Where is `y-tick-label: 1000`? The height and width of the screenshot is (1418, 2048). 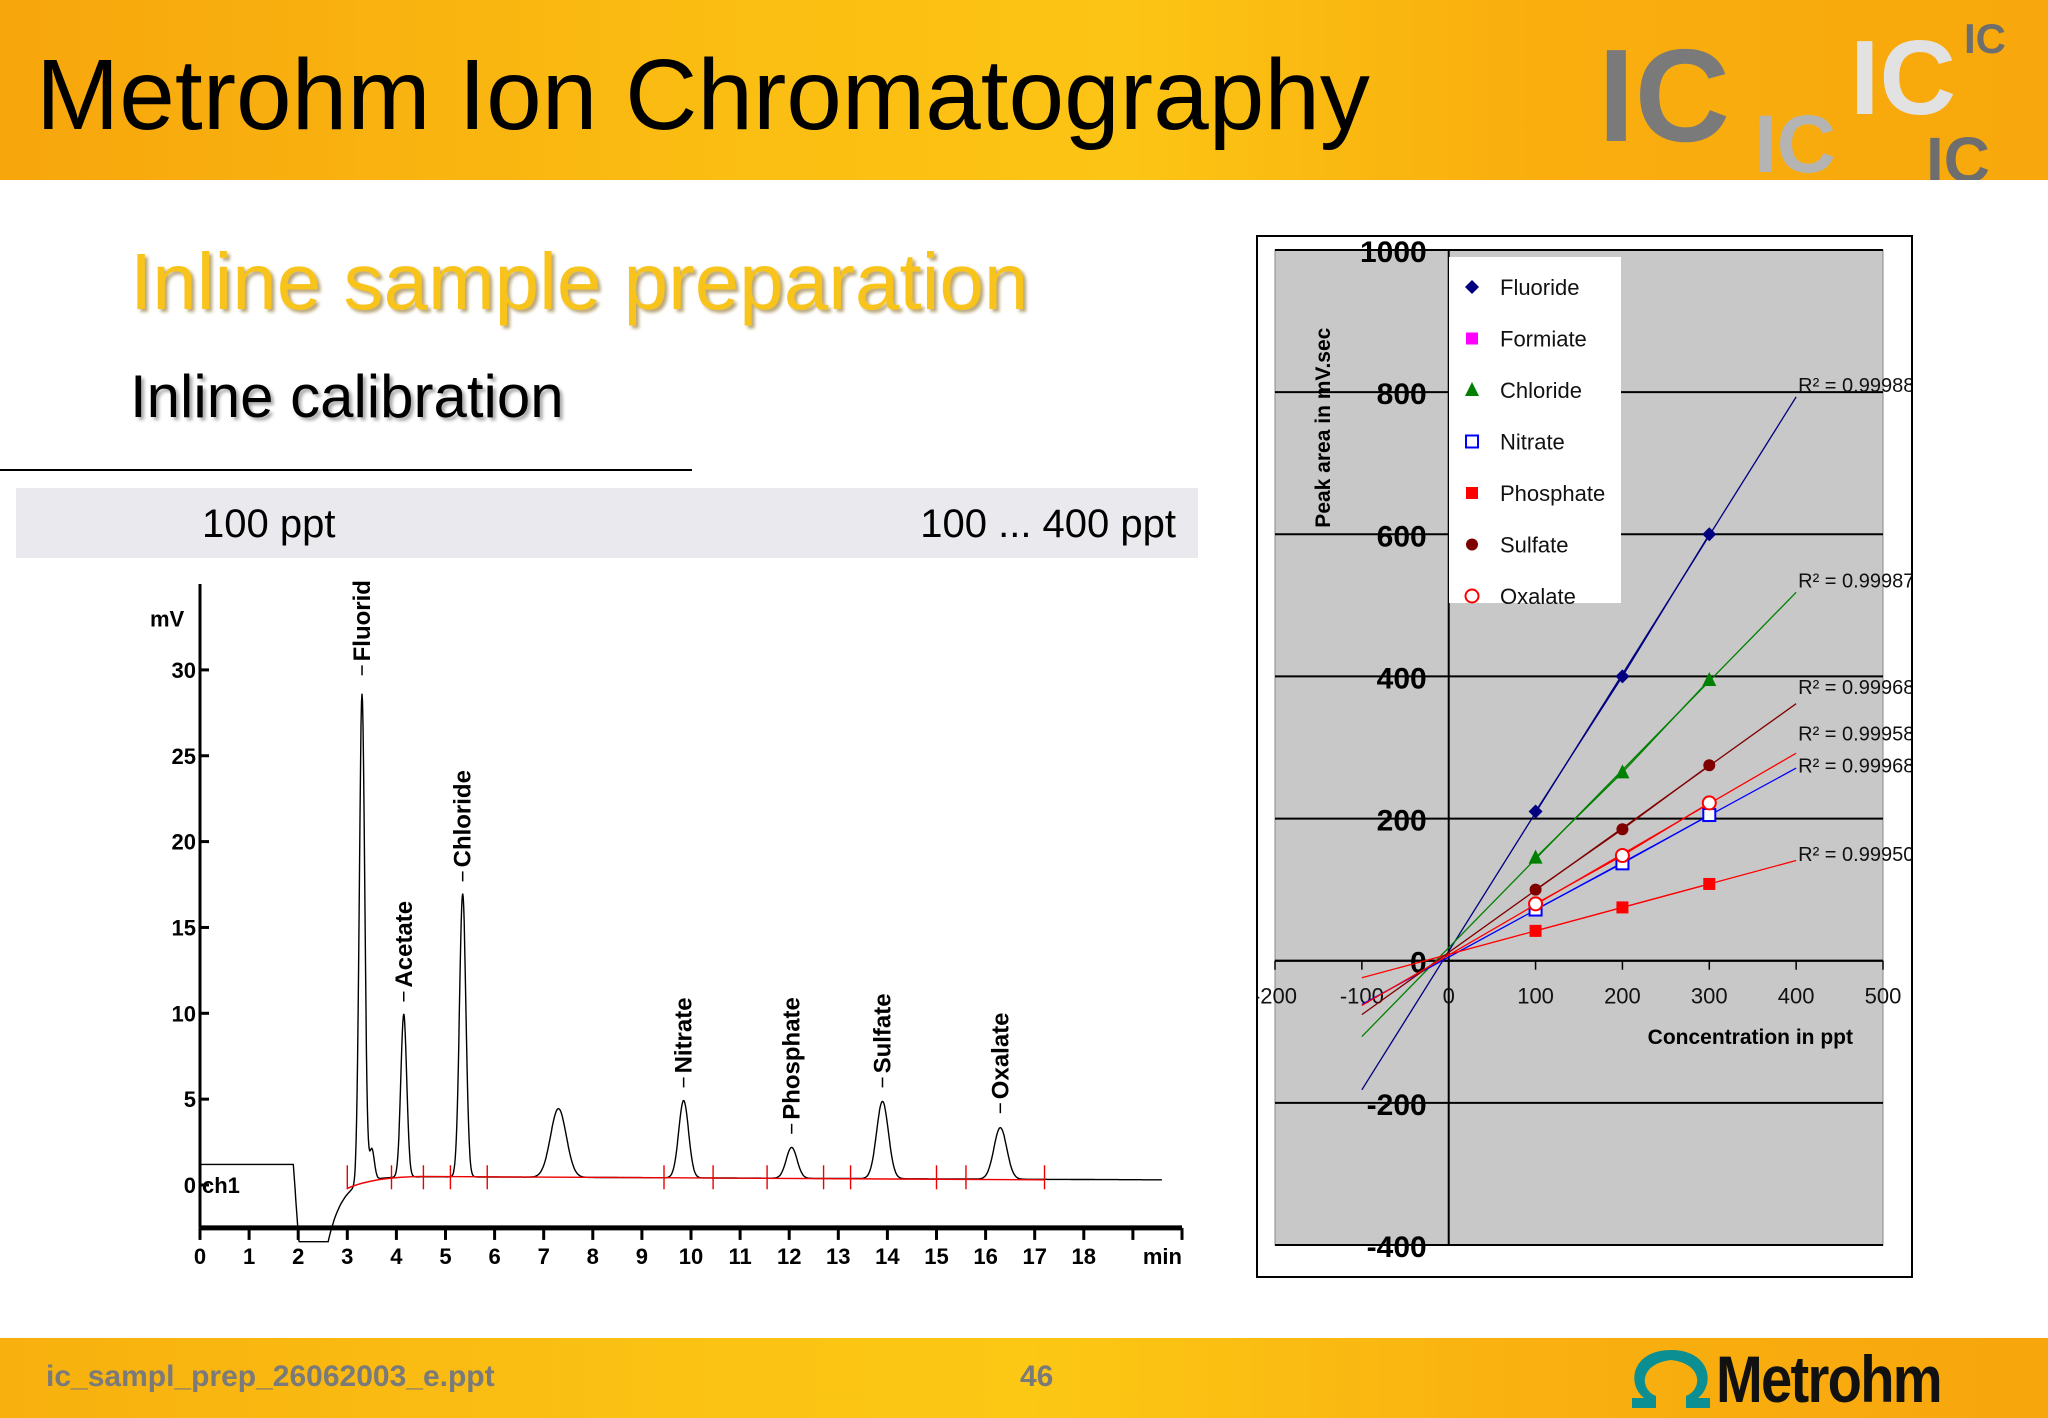
y-tick-label: 1000 is located at coordinates (1393, 253).